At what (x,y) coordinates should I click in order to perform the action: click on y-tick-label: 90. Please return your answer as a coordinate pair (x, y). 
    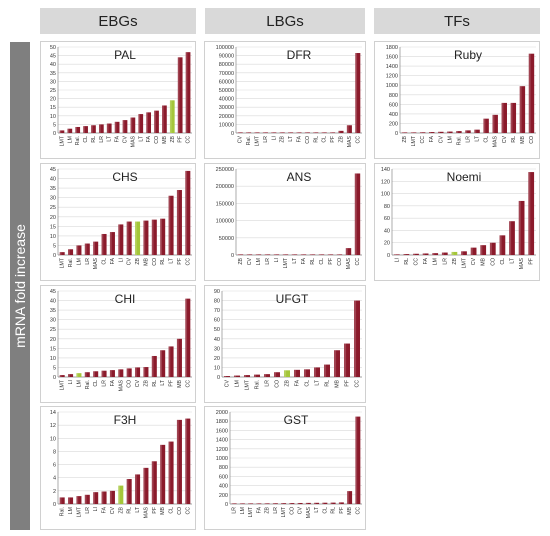
    Looking at the image, I should click on (217, 292).